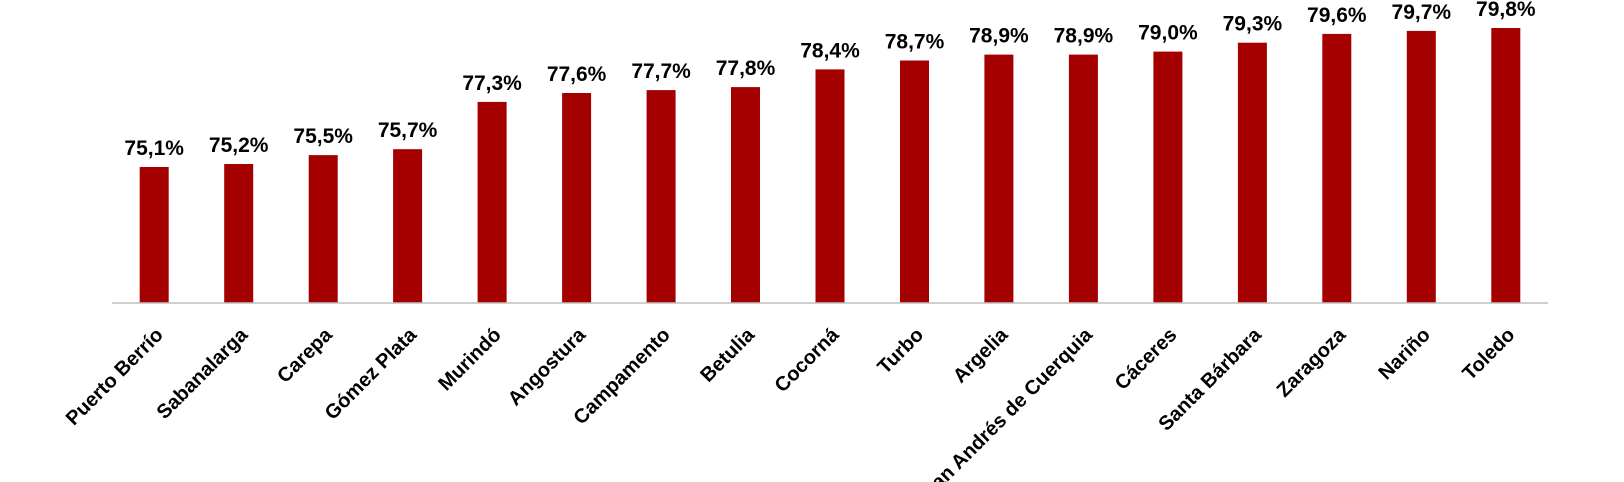  I want to click on data-label: 75,7%, so click(408, 130).